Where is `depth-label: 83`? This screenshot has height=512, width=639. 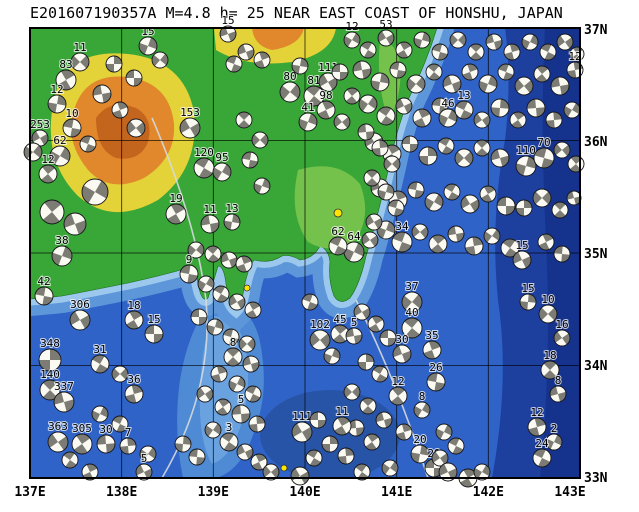
depth-label: 83 is located at coordinates (65, 64).